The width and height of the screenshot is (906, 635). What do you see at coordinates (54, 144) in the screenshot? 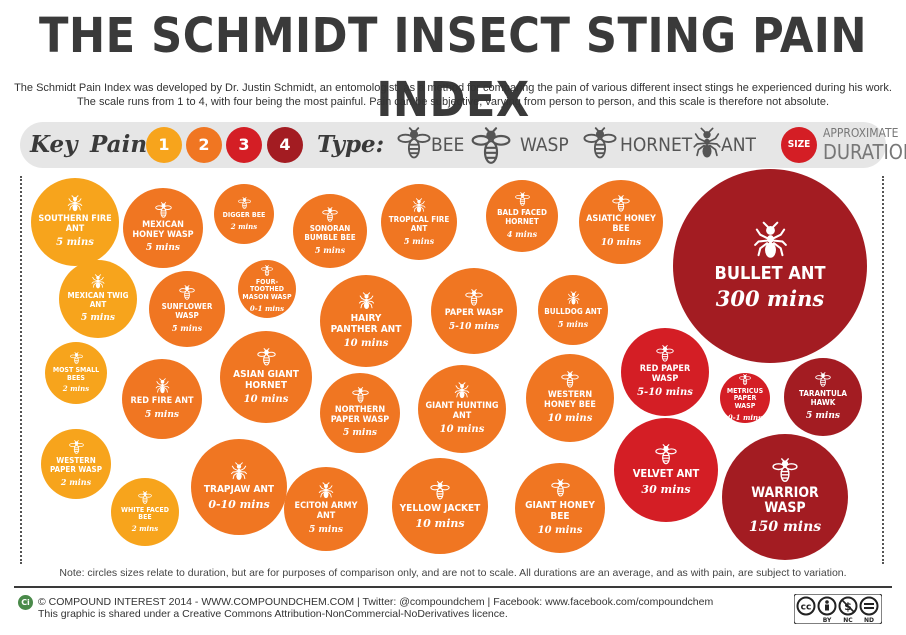
I see `key-label: Key` at bounding box center [54, 144].